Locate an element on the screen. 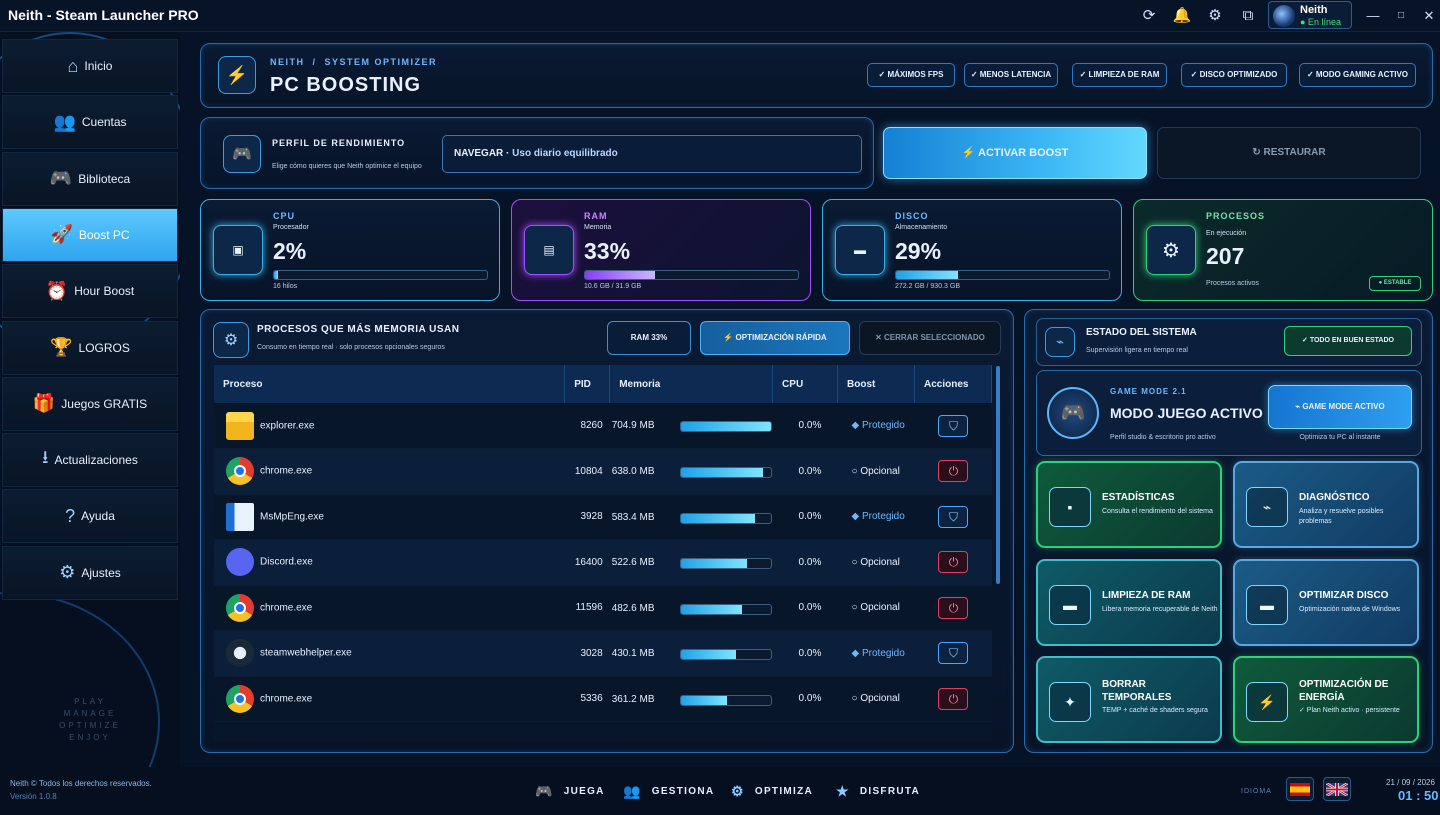 This screenshot has height=815, width=1440. sidebar-item-inicio: ⌂ Inicio is located at coordinates (90, 66).